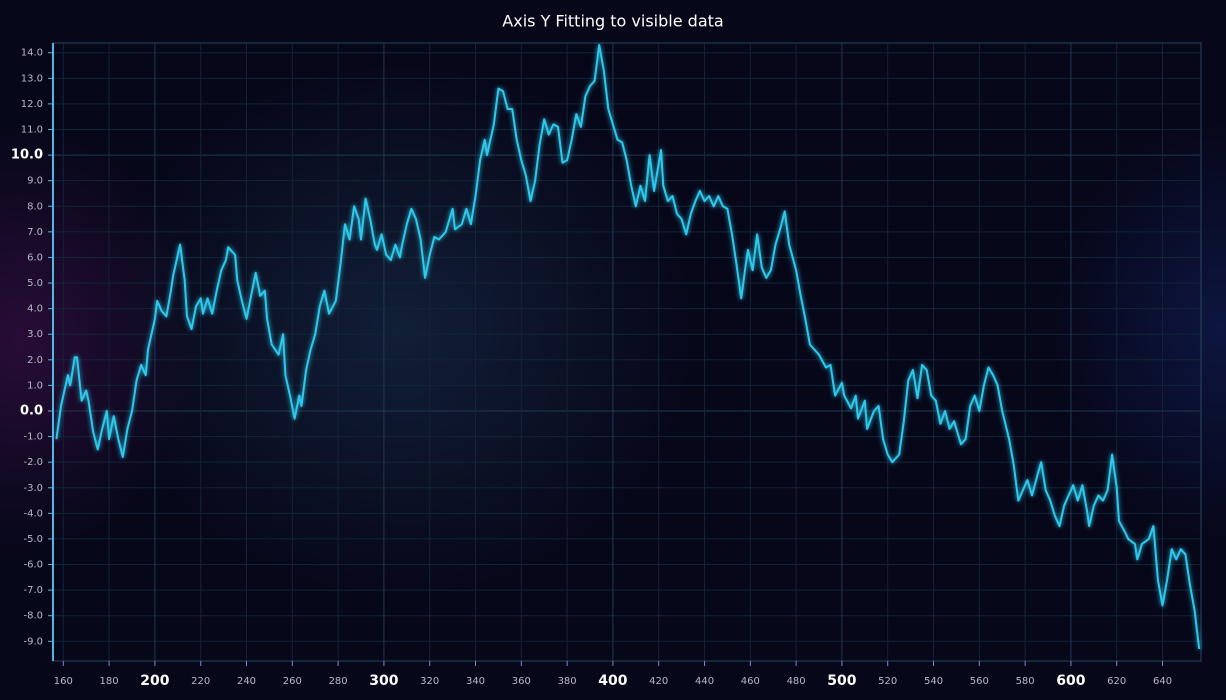 This screenshot has width=1226, height=700. What do you see at coordinates (33, 488) in the screenshot?
I see `y-tick-label: -3.0` at bounding box center [33, 488].